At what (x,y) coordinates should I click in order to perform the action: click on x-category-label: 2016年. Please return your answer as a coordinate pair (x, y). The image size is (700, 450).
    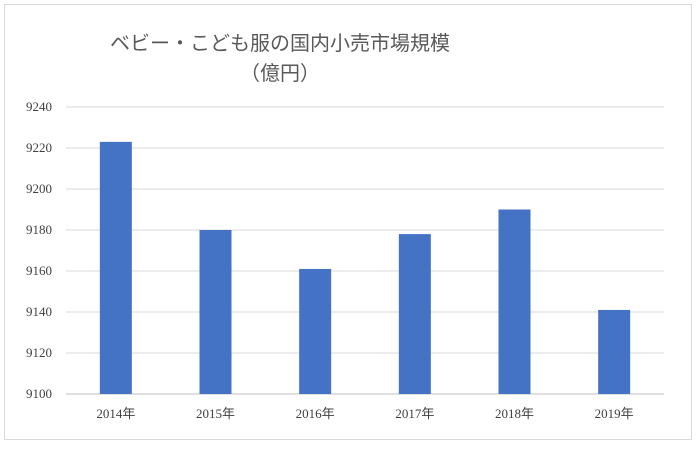
    Looking at the image, I should click on (315, 413).